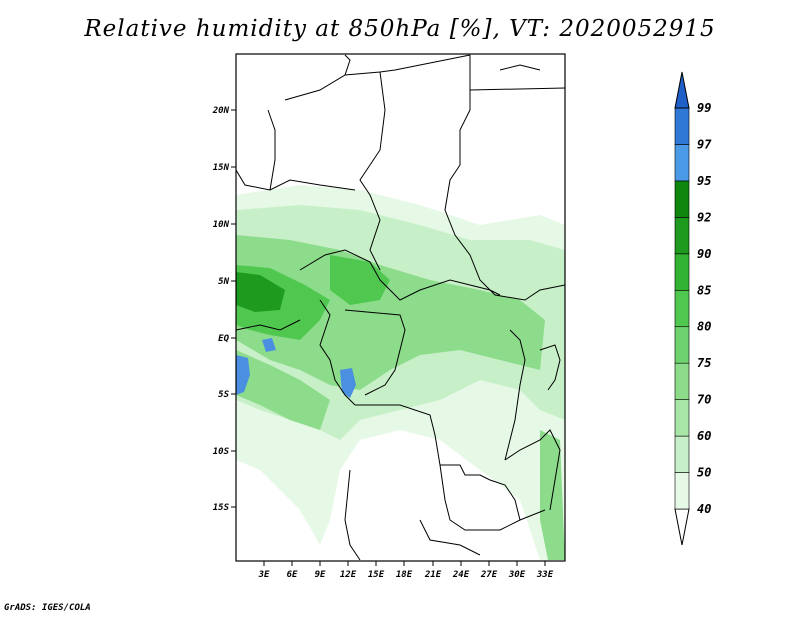  What do you see at coordinates (360, 280) in the screenshot?
I see `rh-band-85-b` at bounding box center [360, 280].